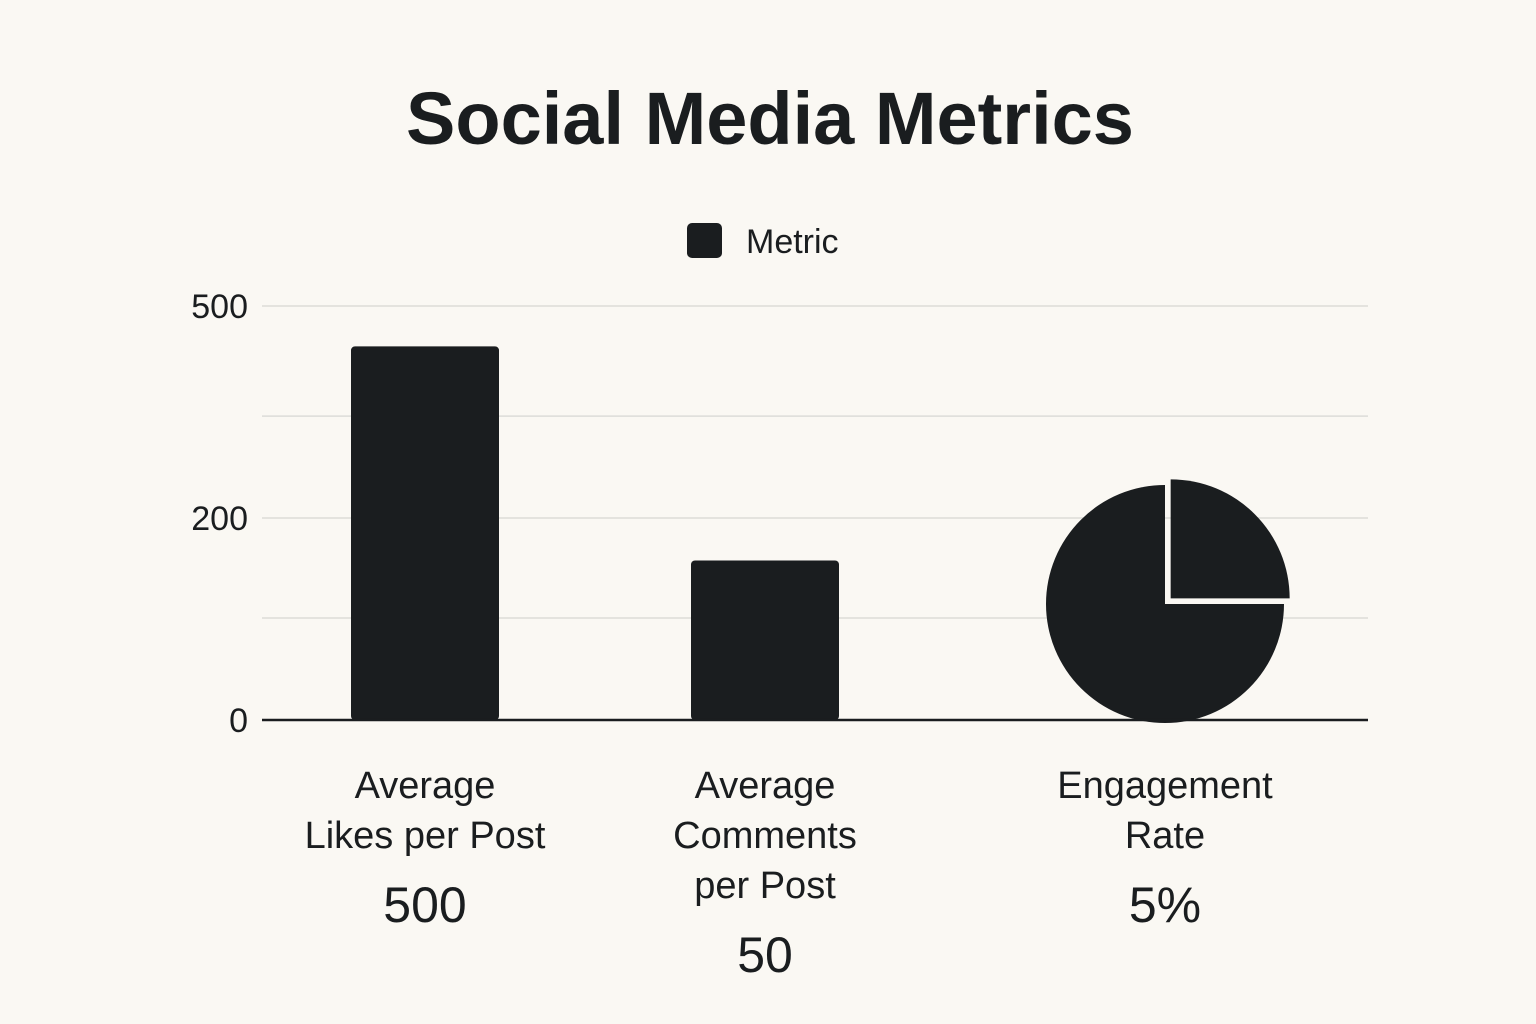 This screenshot has height=1024, width=1536. Describe the element at coordinates (765, 836) in the screenshot. I see `category-label: Comments` at that location.